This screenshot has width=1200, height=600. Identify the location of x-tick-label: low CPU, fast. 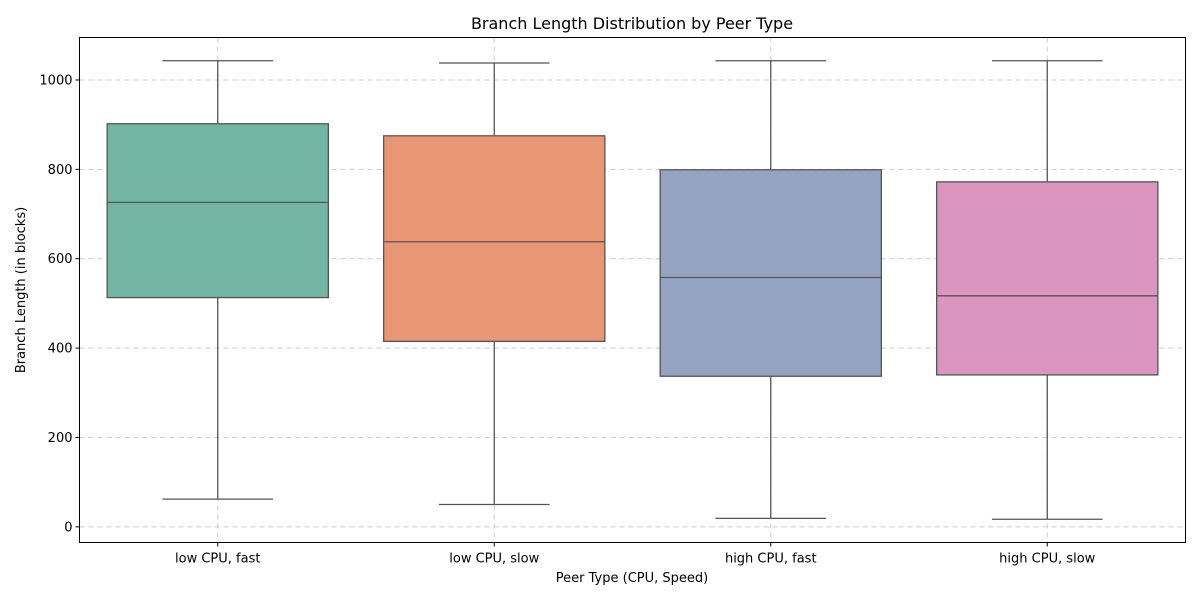
(217, 559).